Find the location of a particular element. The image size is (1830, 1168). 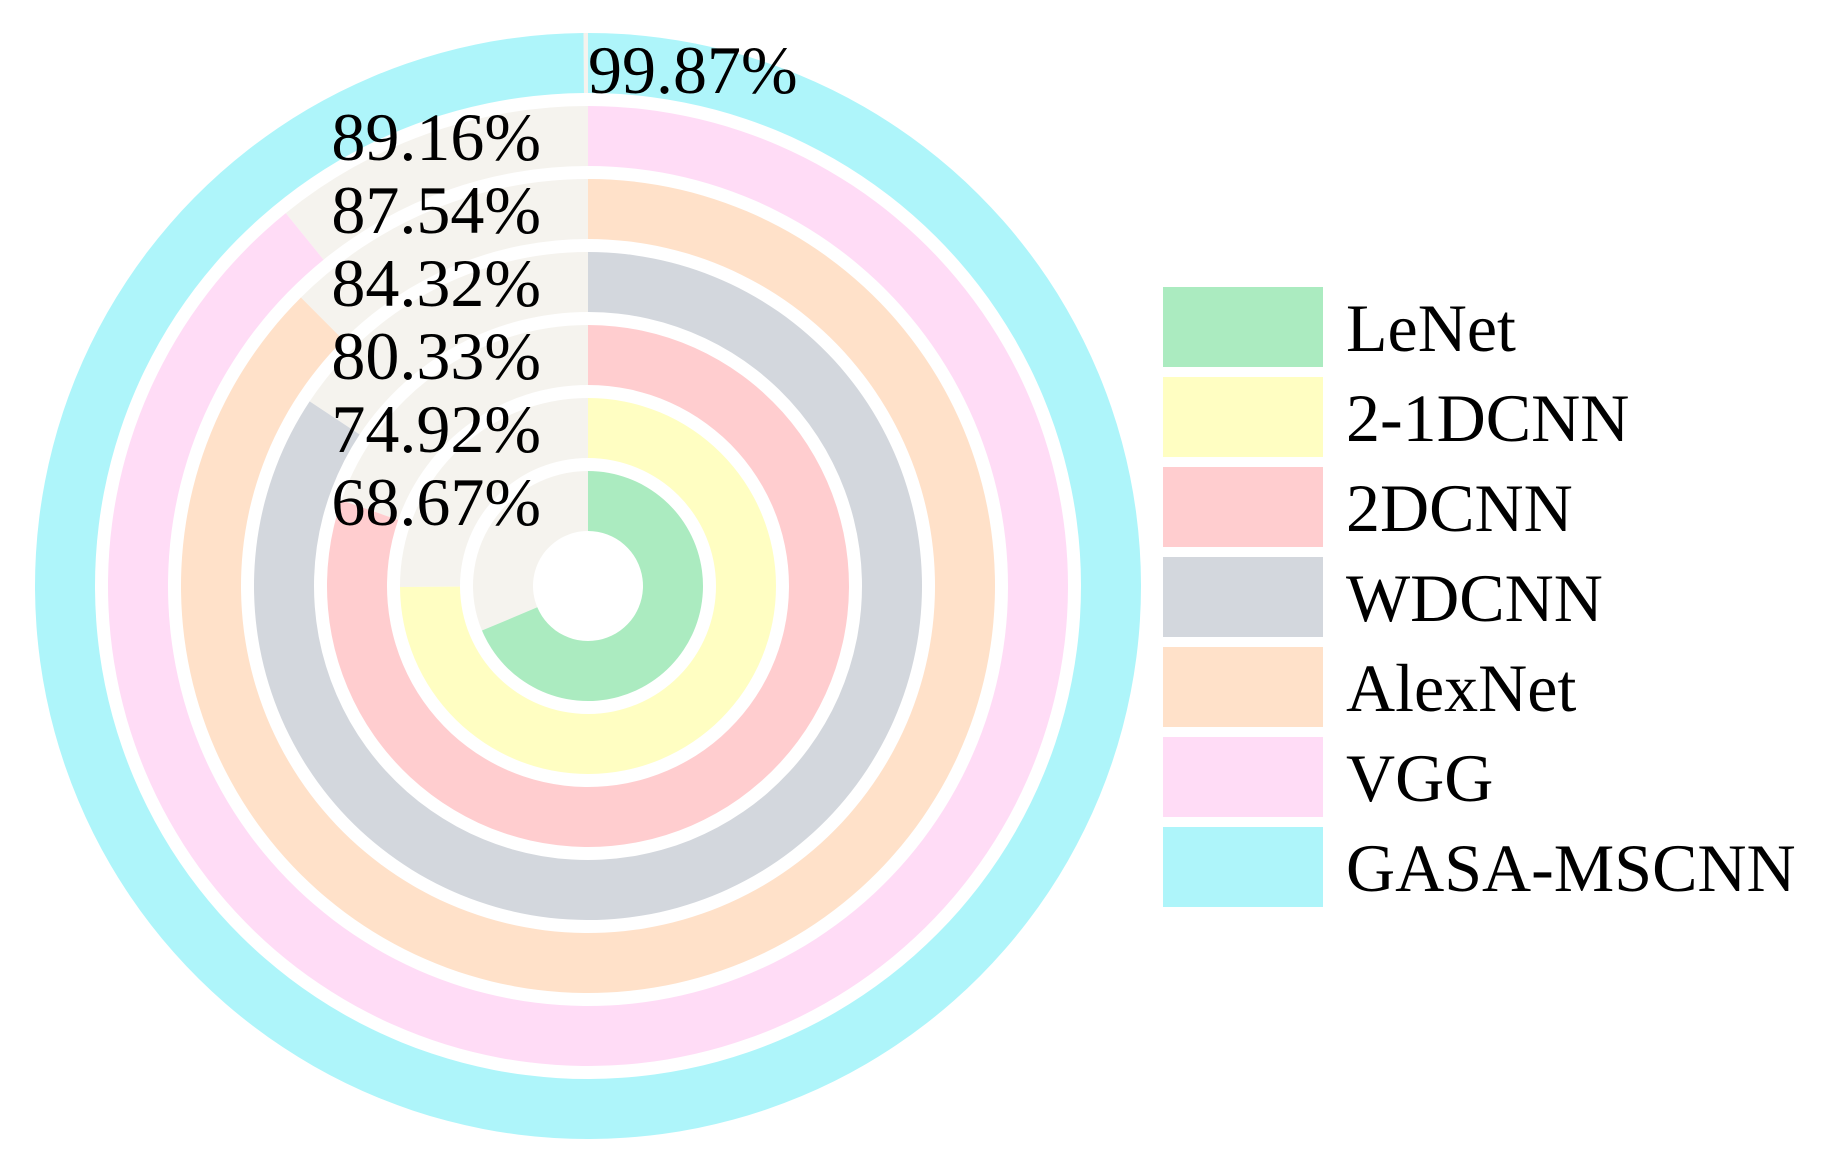

ring-bar-2-1dcnn is located at coordinates (588, 586).